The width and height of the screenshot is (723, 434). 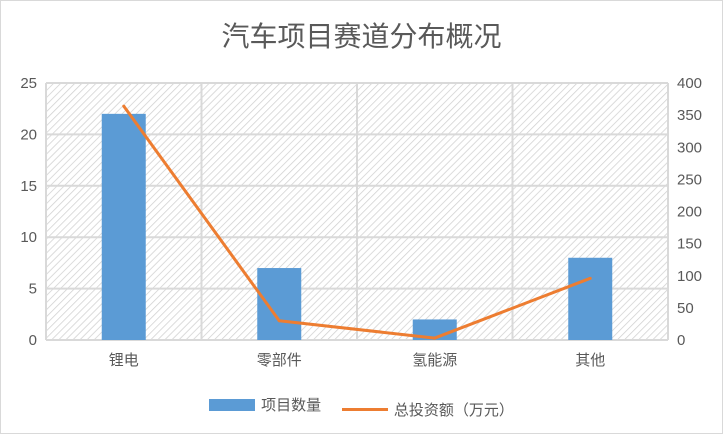 I want to click on y-right-tick-label: 50, so click(x=685, y=308).